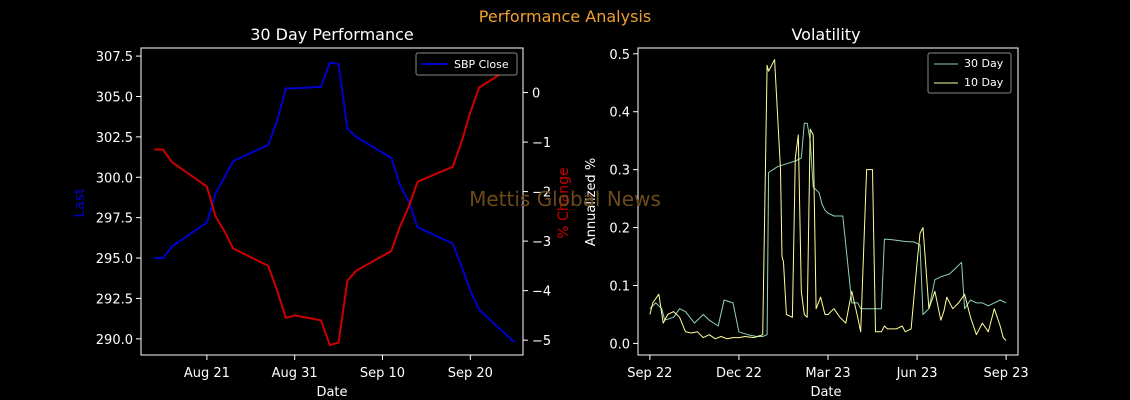 This screenshot has height=400, width=1130. I want to click on x-tick-label: Sep 22, so click(649, 373).